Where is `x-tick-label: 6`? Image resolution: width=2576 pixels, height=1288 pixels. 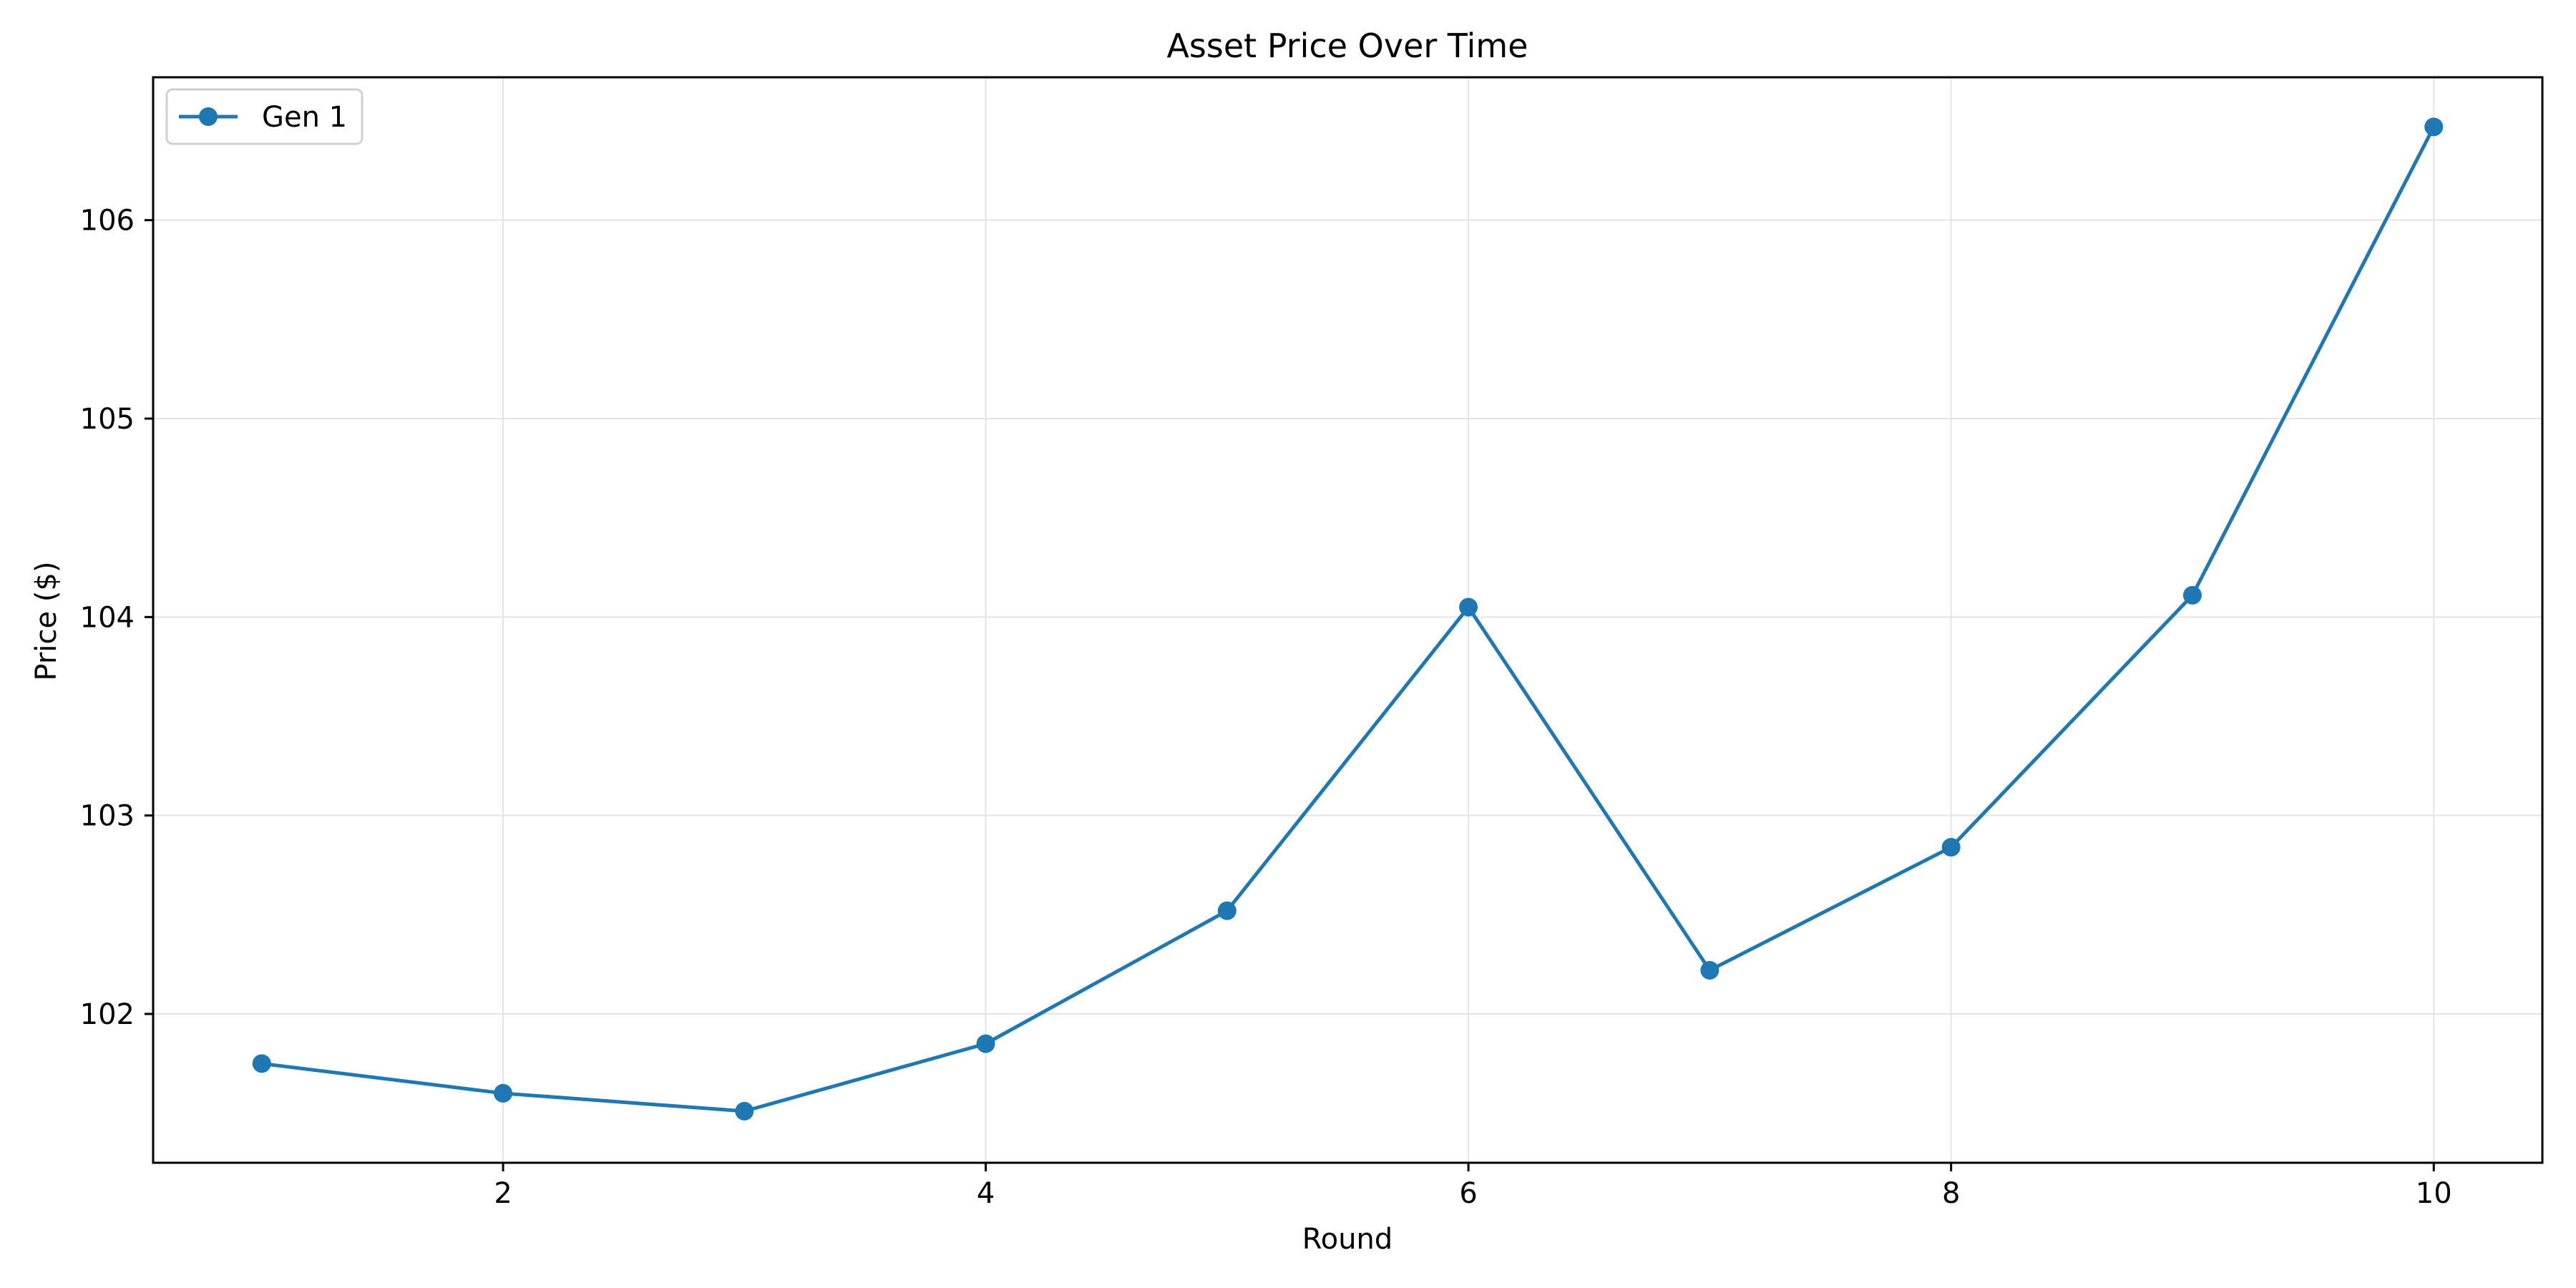 x-tick-label: 6 is located at coordinates (1468, 1193).